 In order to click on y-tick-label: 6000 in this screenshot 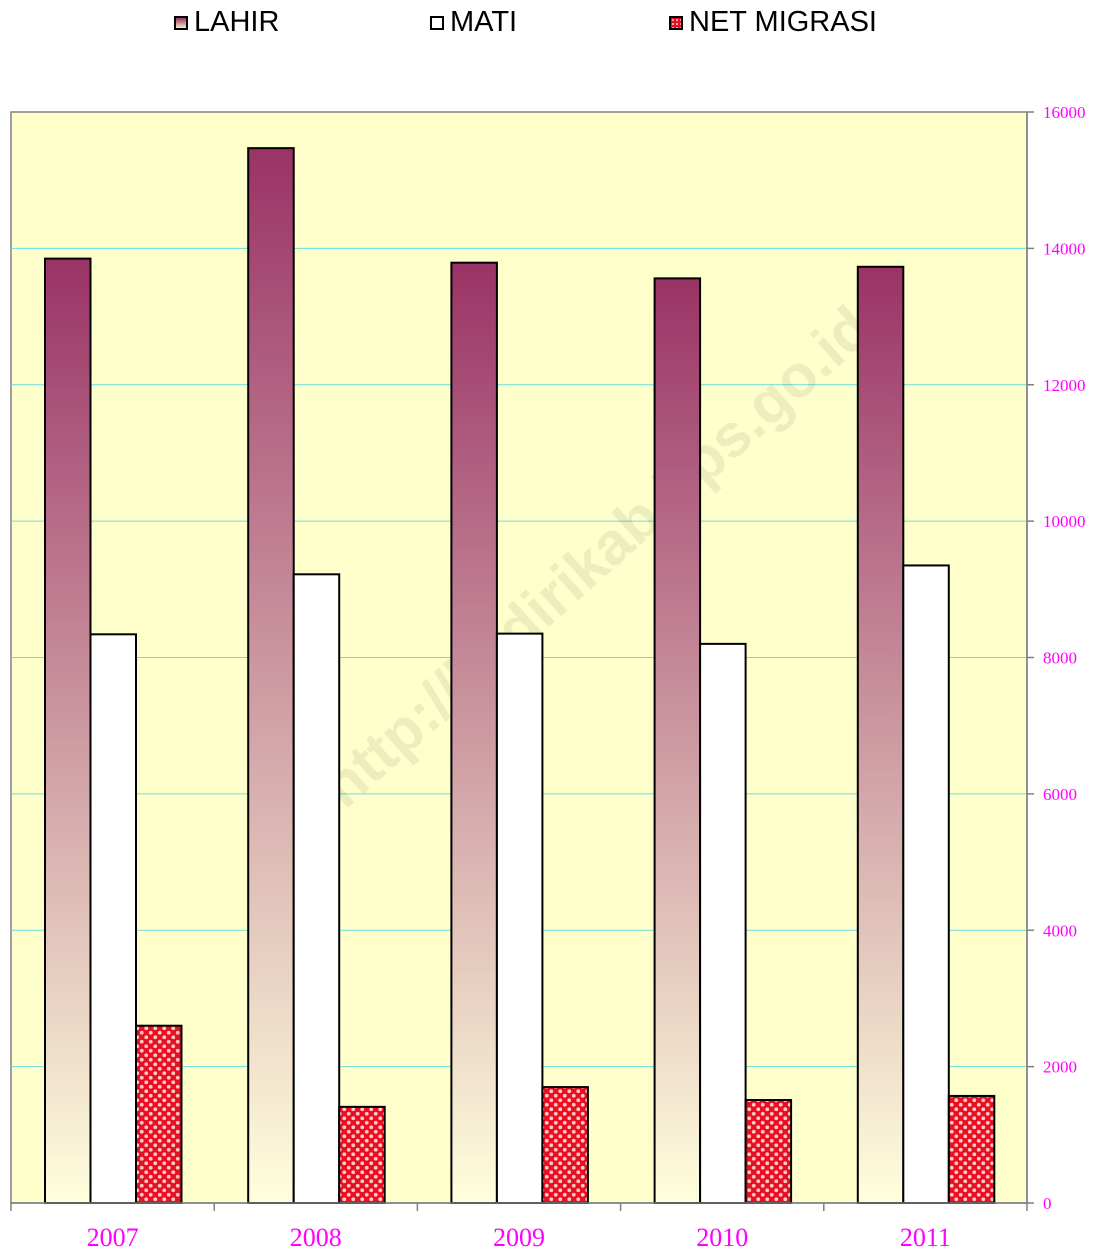, I will do `click(1060, 794)`.